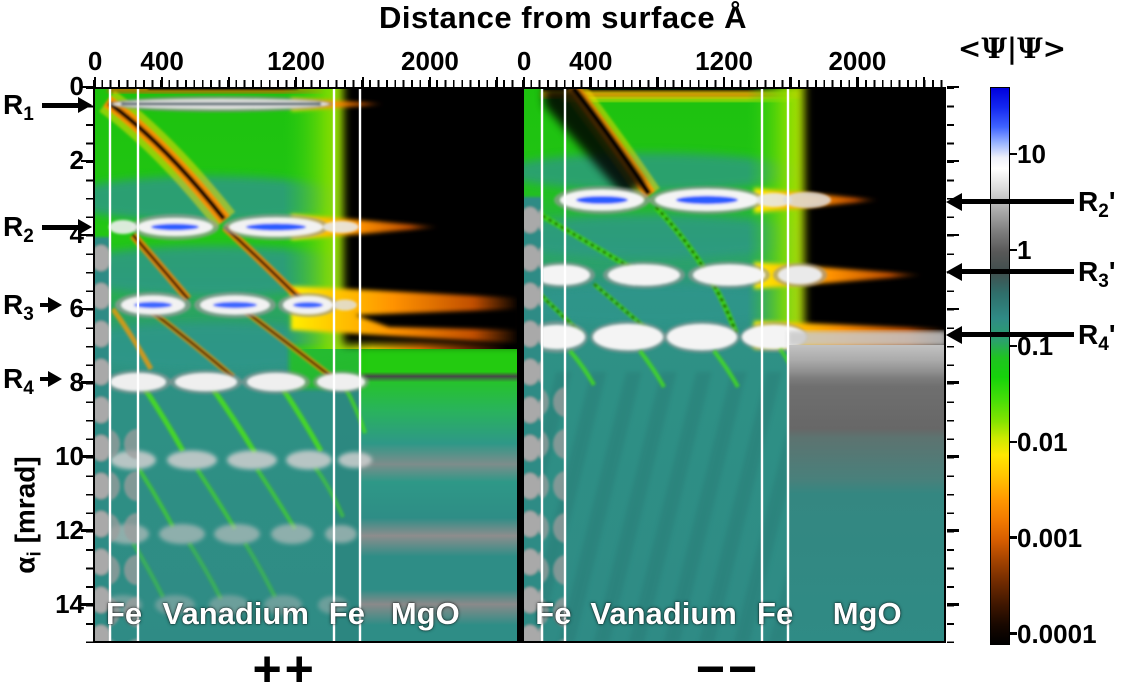 This screenshot has width=1126, height=699. What do you see at coordinates (678, 275) in the screenshot?
I see `resonance-row-R3prime` at bounding box center [678, 275].